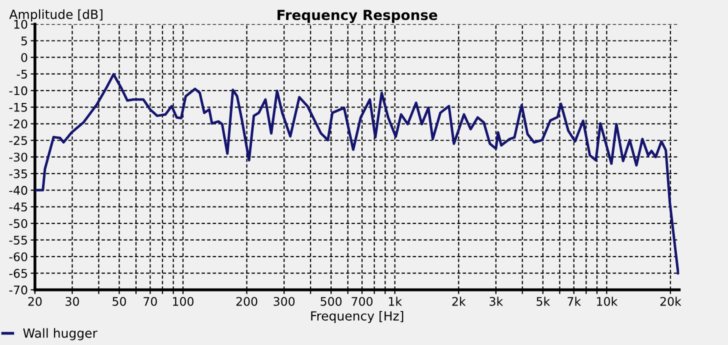  I want to click on x-tick-label: 50, so click(119, 301).